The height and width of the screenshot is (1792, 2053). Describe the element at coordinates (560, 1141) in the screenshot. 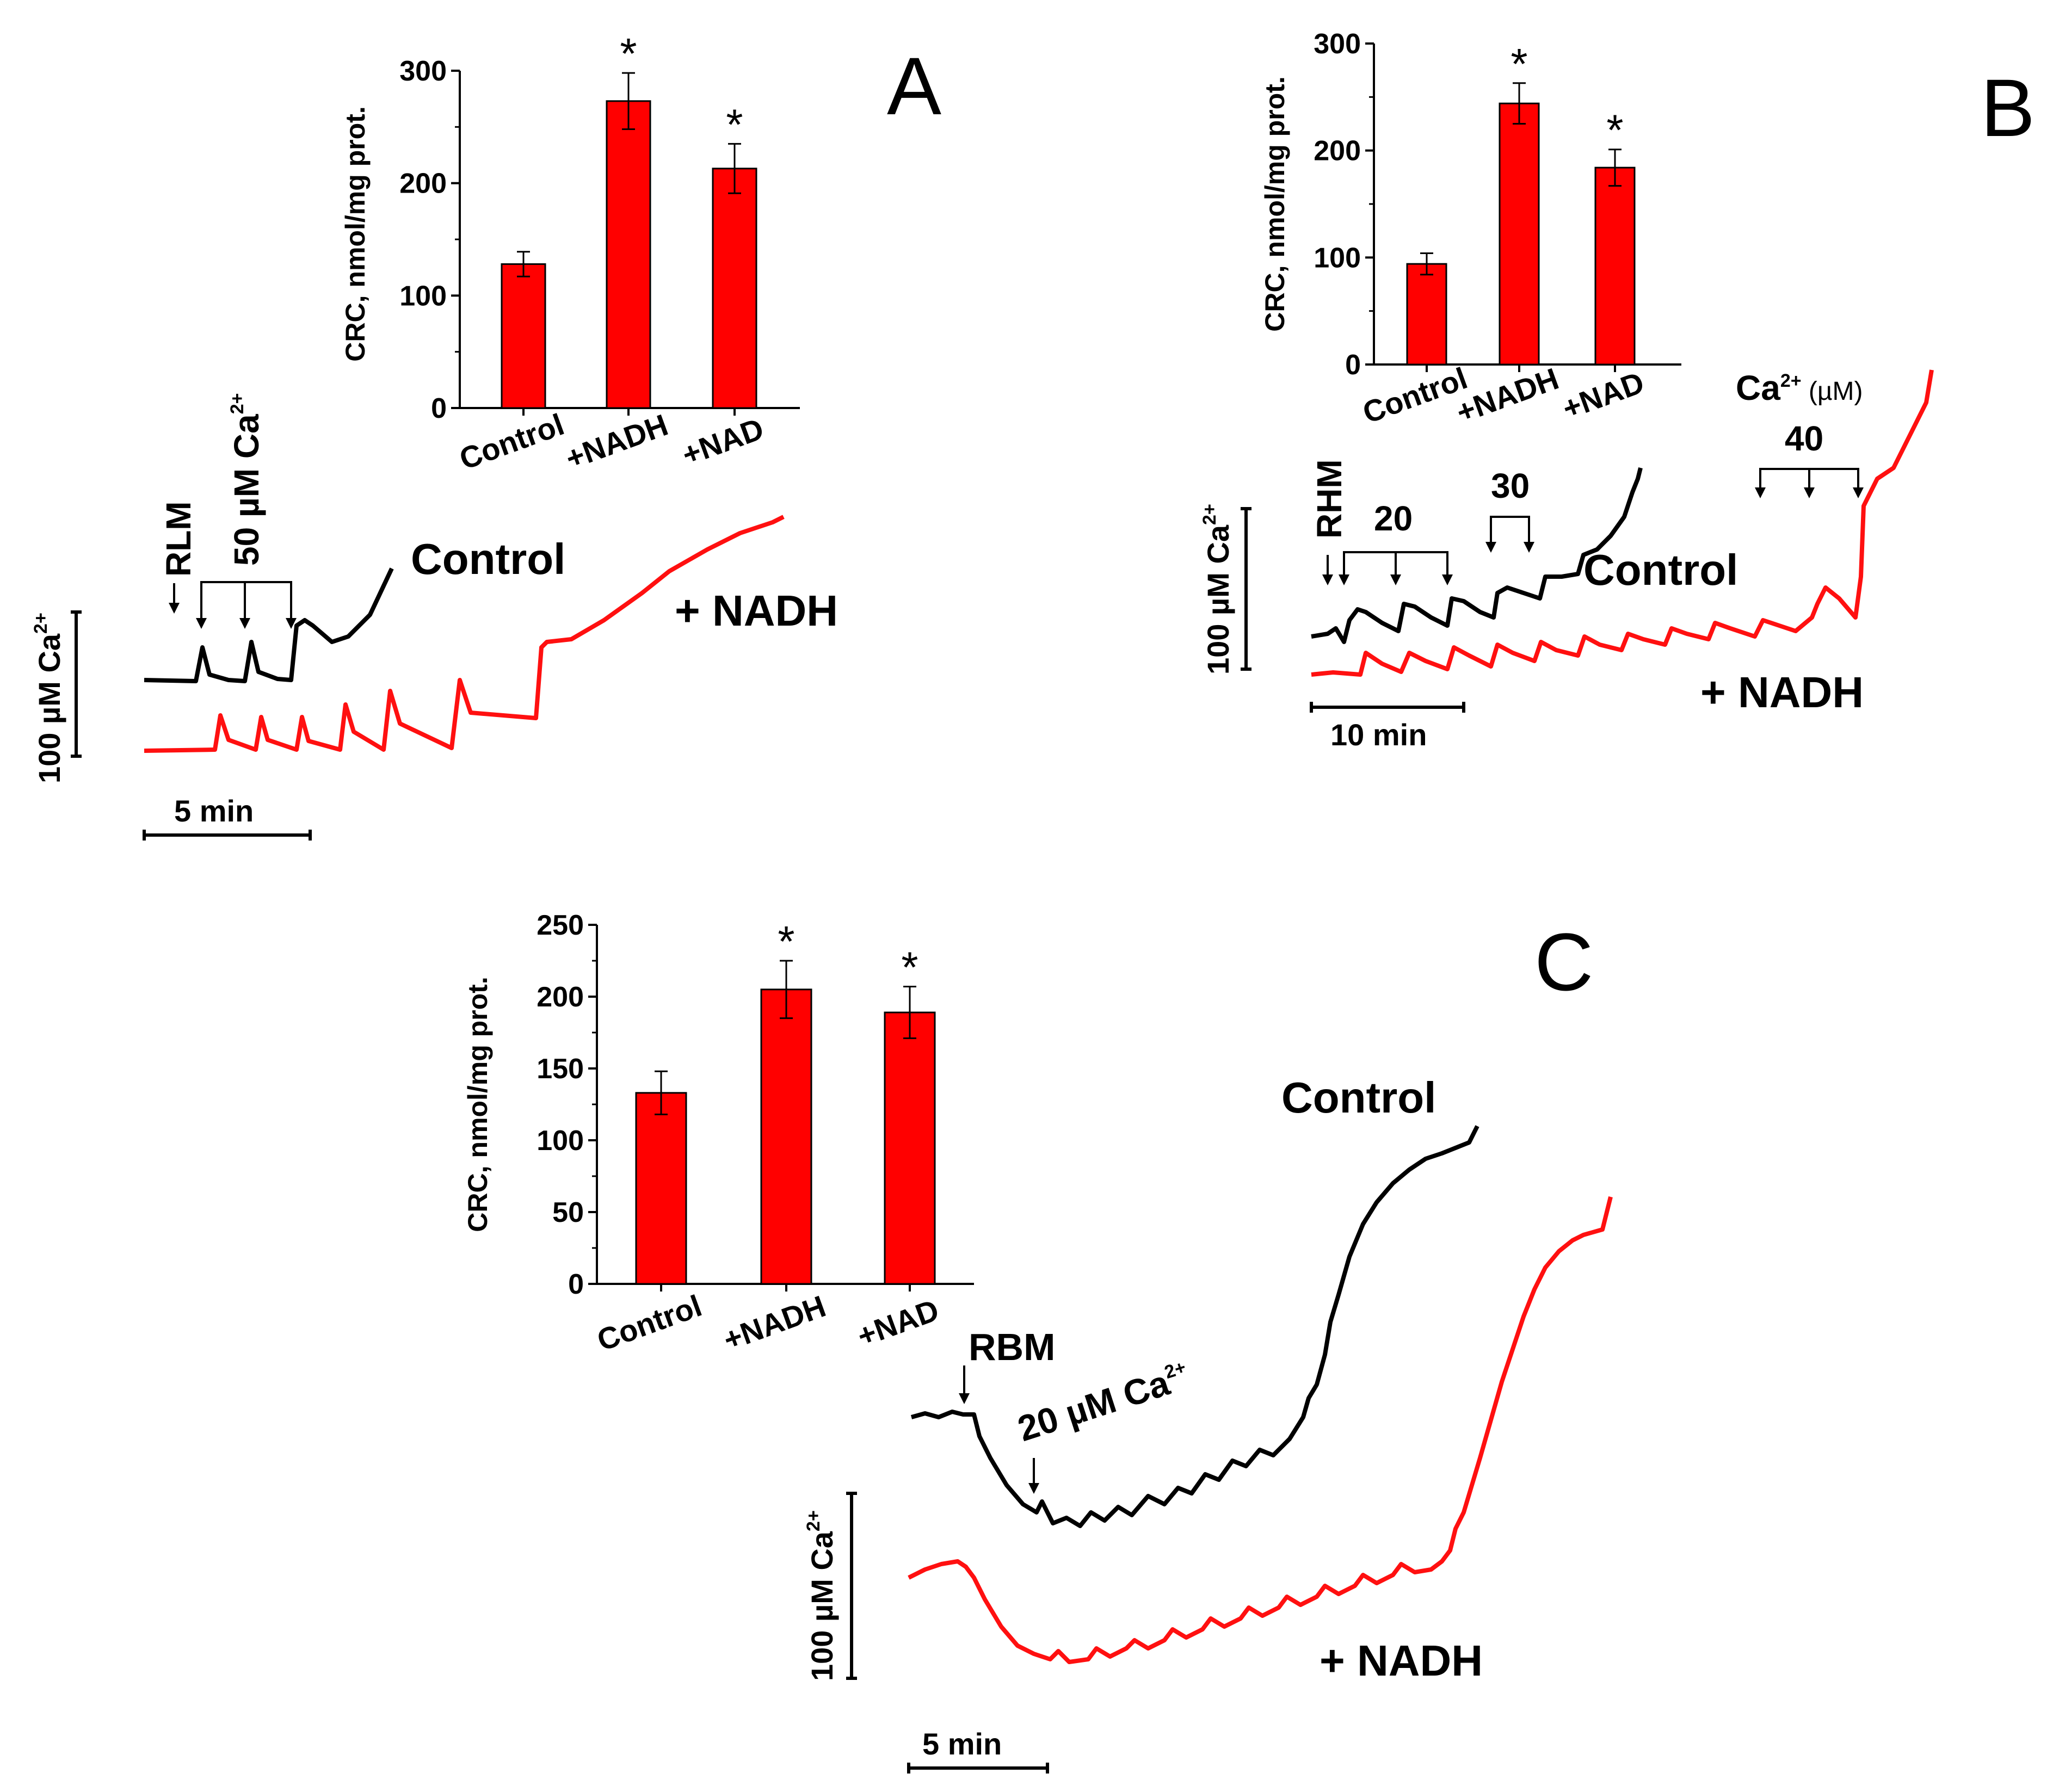

I see `y-tick-label-c-2: 100` at that location.